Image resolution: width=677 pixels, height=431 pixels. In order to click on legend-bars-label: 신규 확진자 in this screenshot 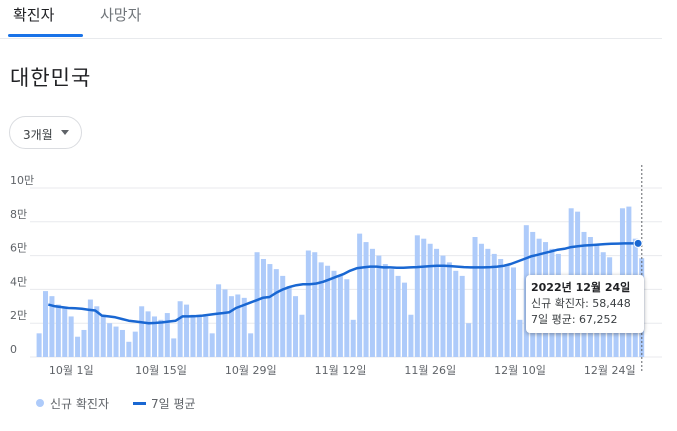, I will do `click(80, 404)`.